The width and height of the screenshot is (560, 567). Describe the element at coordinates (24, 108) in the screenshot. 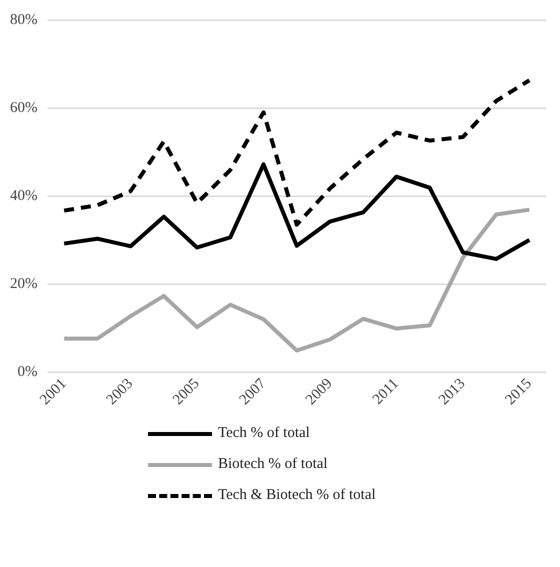

I see `y-tick-label: 60%` at that location.